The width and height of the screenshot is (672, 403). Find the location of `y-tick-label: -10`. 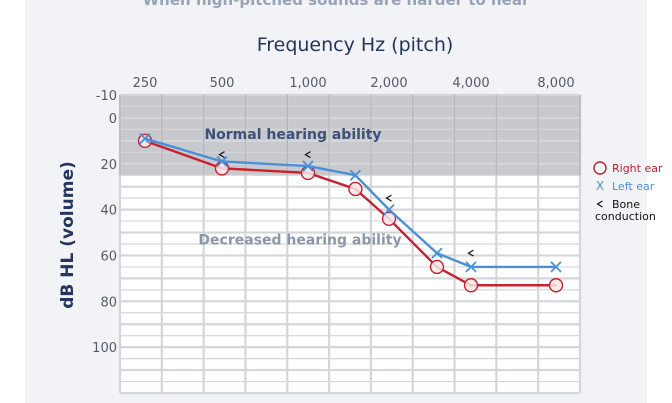

y-tick-label: -10 is located at coordinates (106, 96).